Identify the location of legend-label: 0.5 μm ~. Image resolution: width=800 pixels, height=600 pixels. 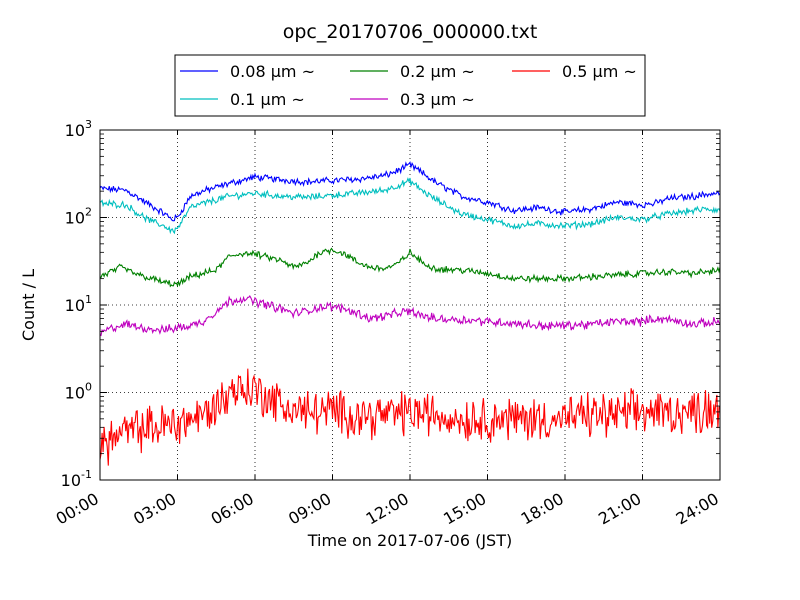
(599, 71).